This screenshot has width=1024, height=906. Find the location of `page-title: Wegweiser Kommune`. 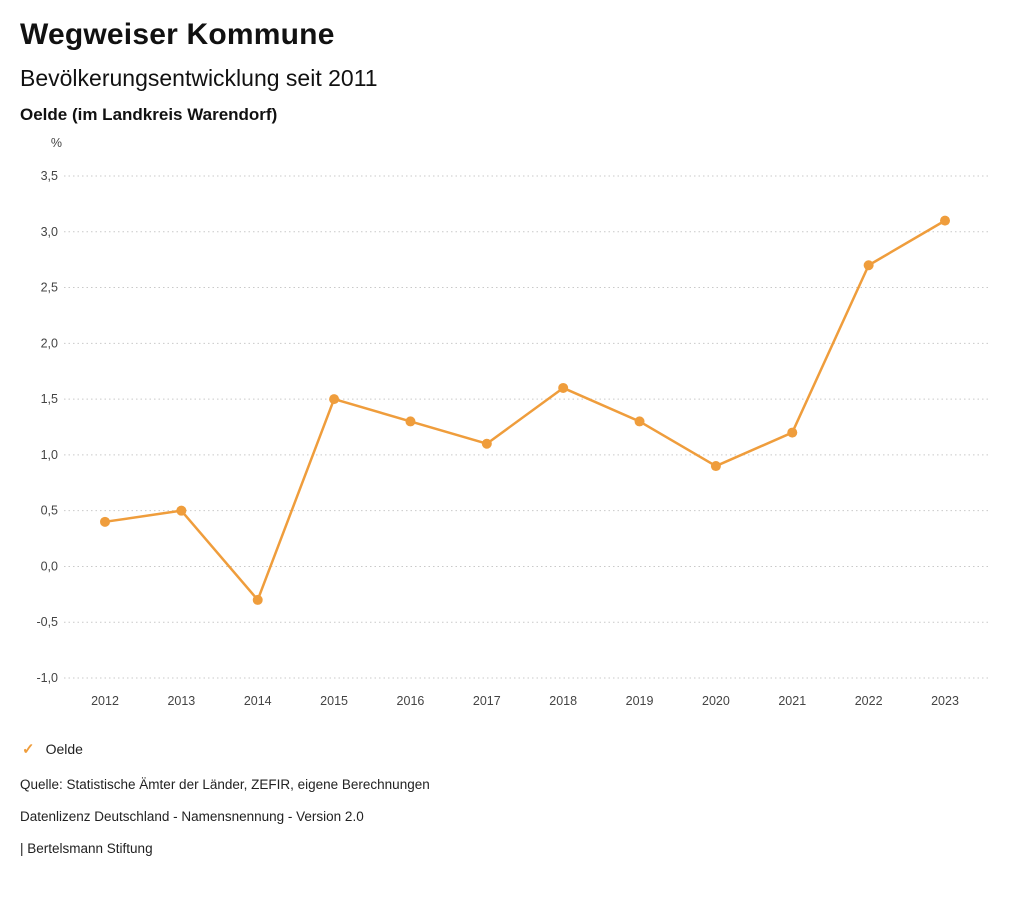

page-title: Wegweiser Kommune is located at coordinates (177, 34).